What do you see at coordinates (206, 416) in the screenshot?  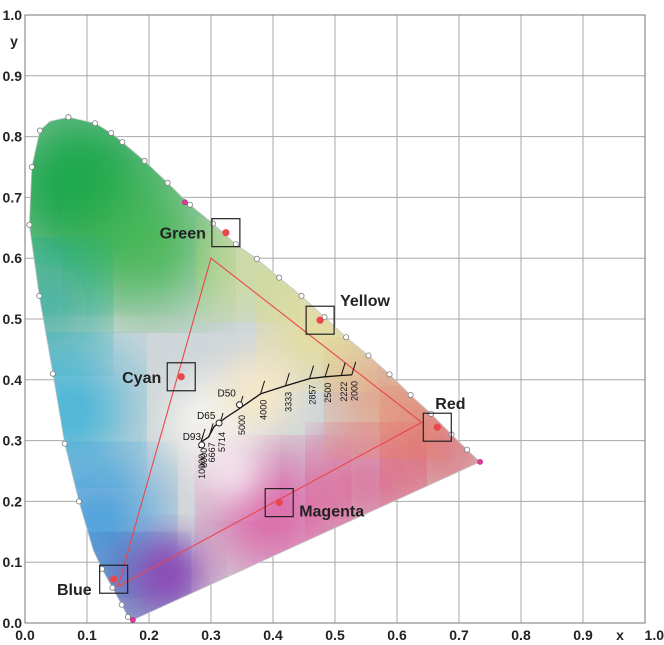 I see `white-point-label: D65` at bounding box center [206, 416].